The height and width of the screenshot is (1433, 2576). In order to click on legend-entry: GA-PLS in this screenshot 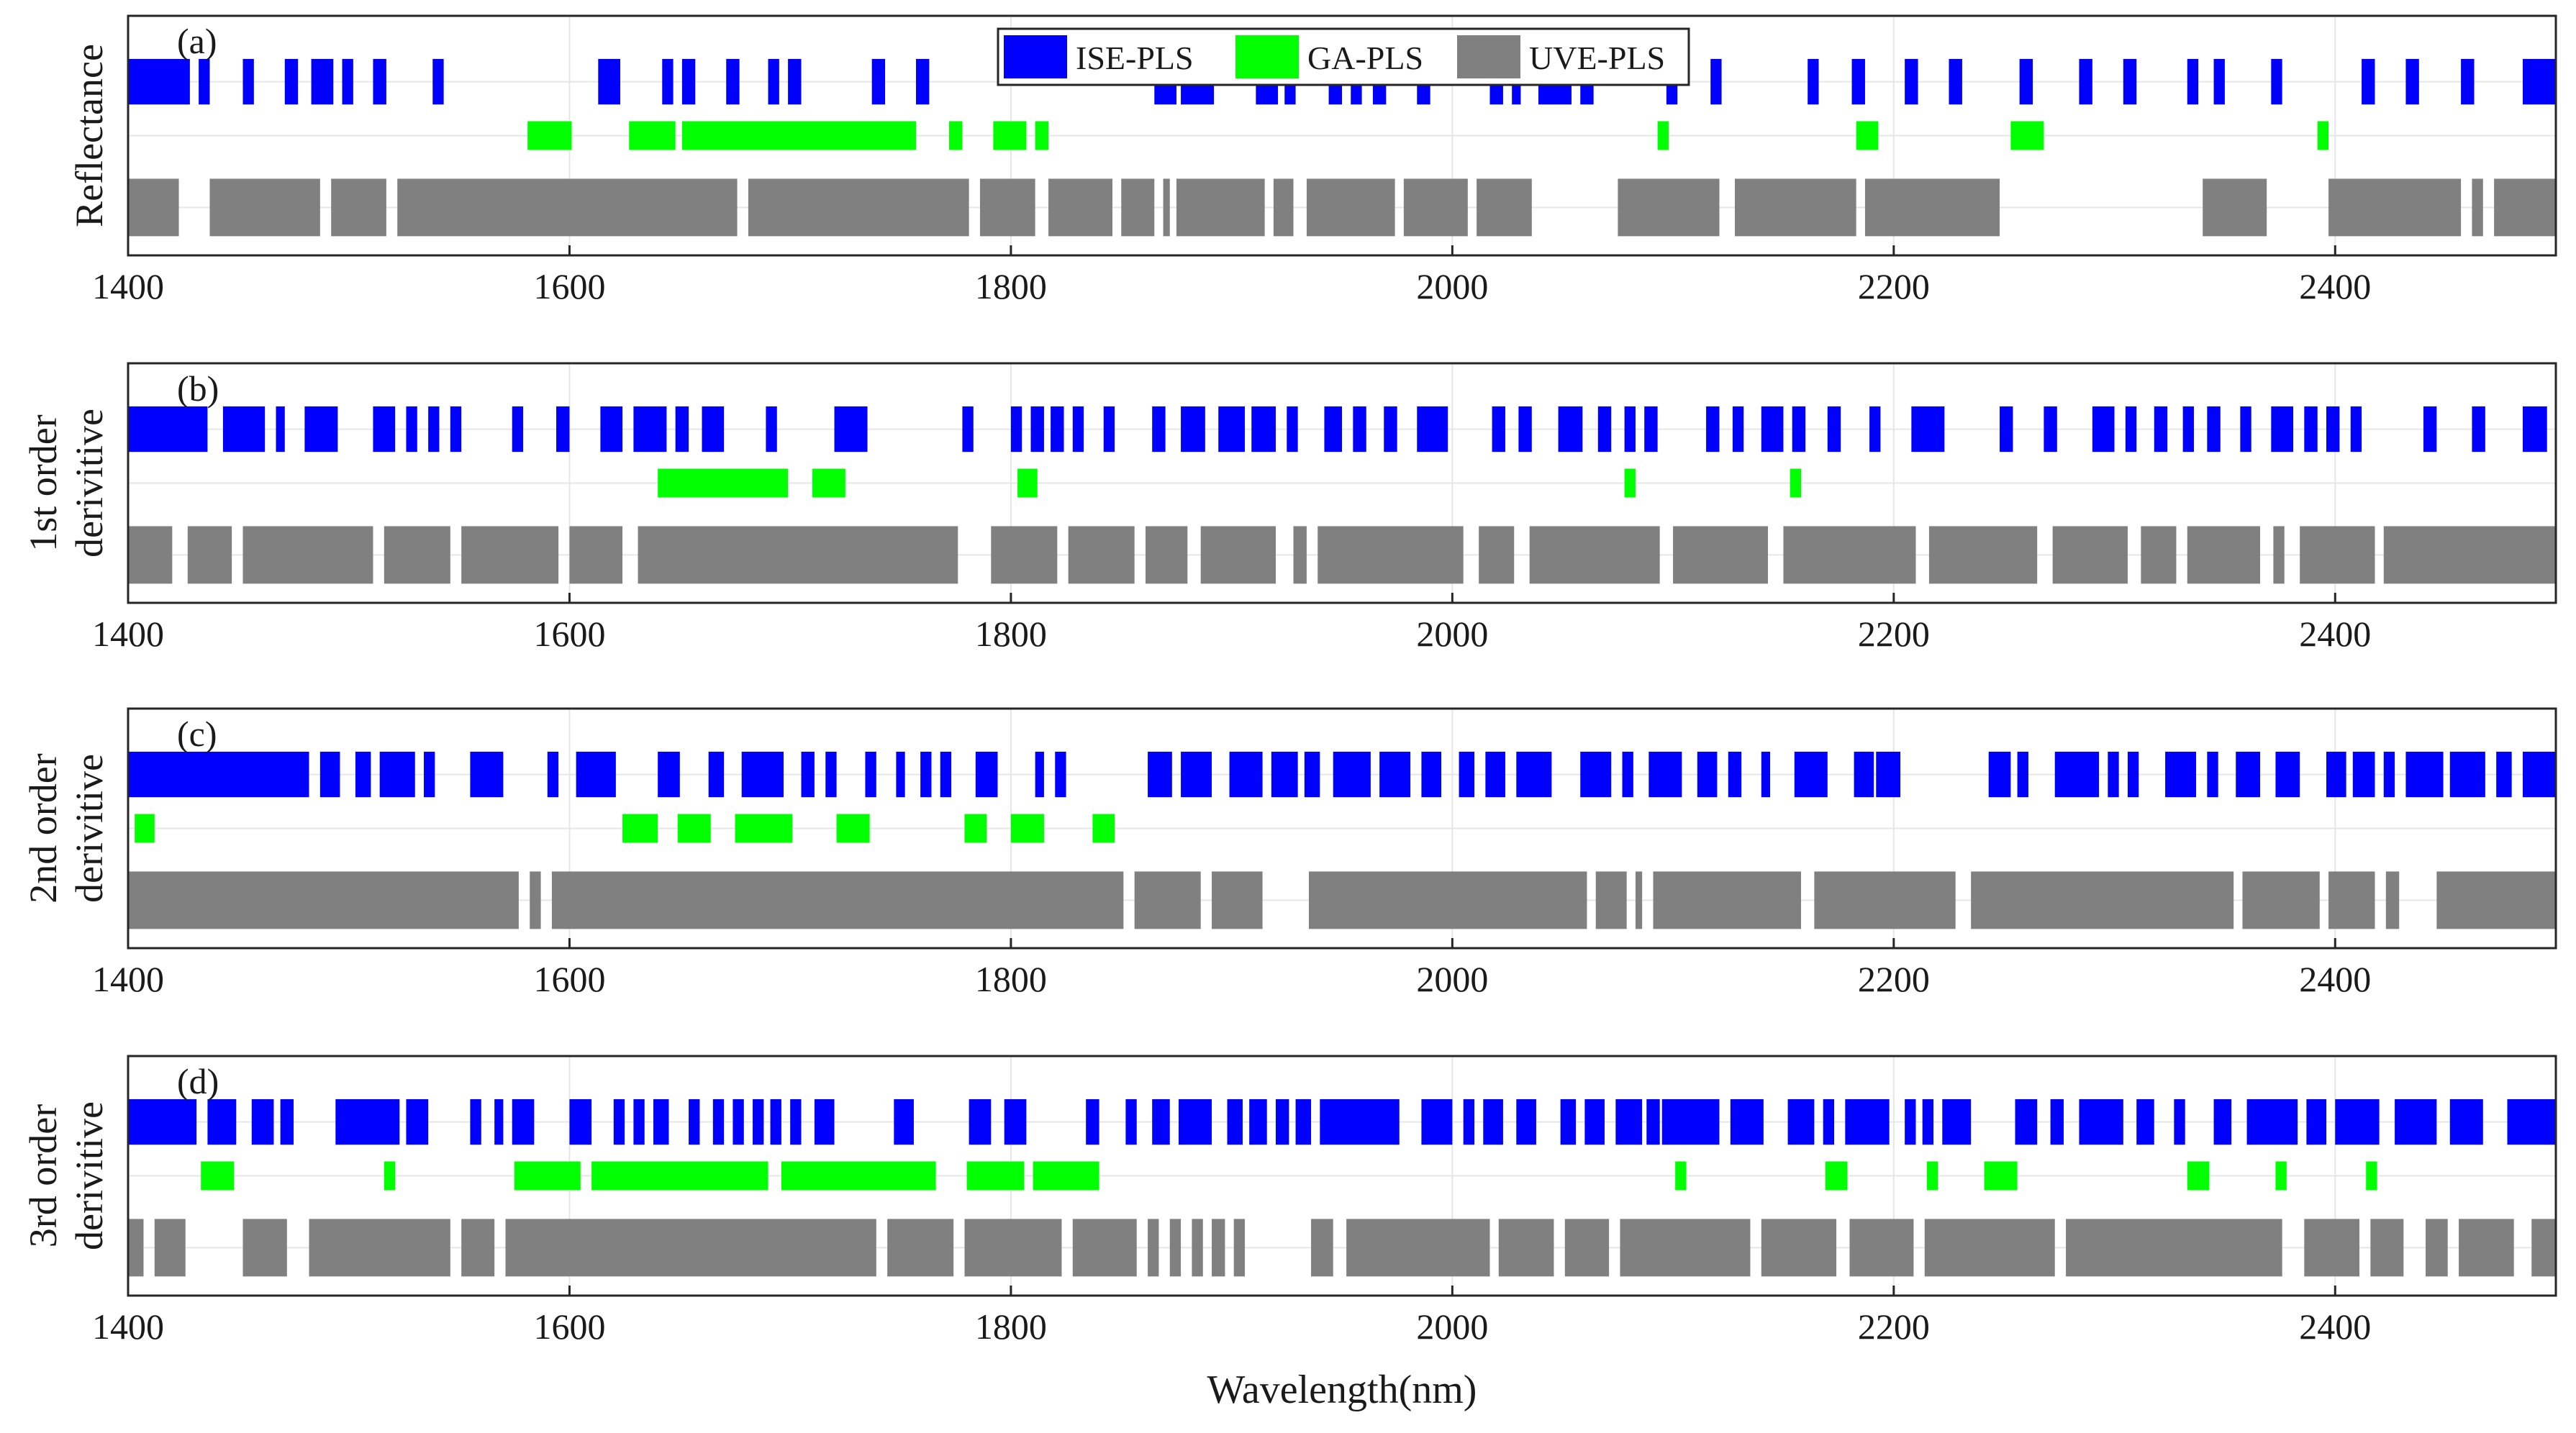, I will do `click(1365, 58)`.